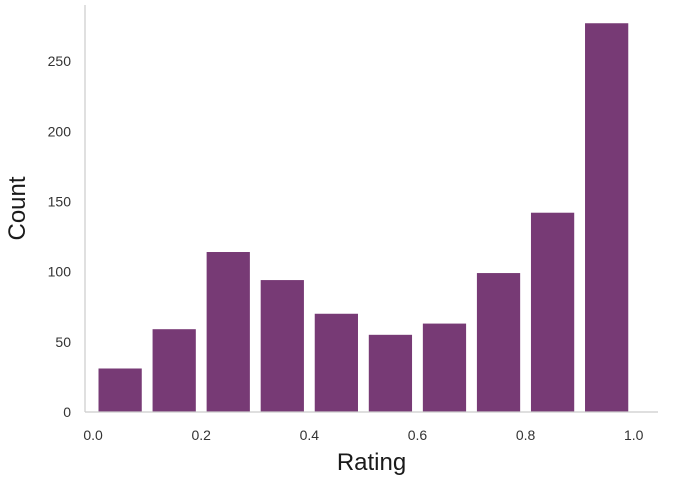 The width and height of the screenshot is (680, 481). What do you see at coordinates (418, 435) in the screenshot?
I see `x-tick-label: 0.6` at bounding box center [418, 435].